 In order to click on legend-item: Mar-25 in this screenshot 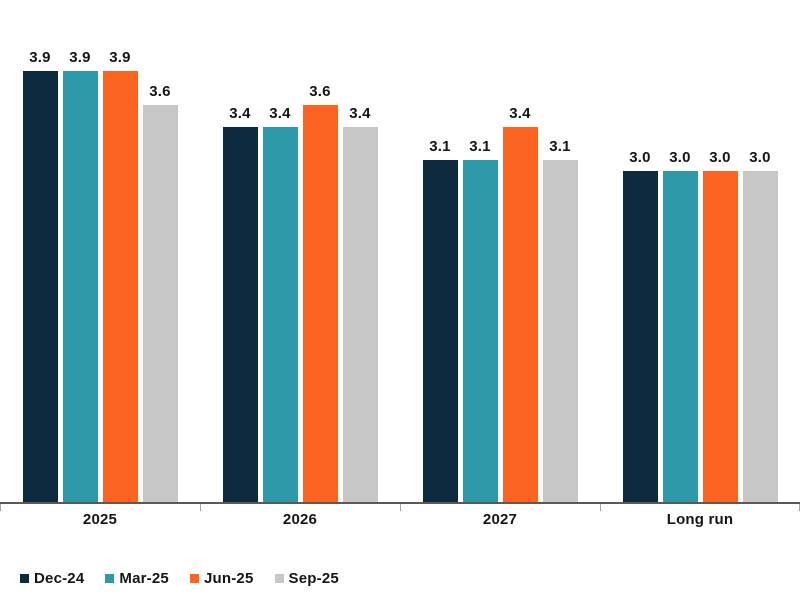, I will do `click(137, 578)`.